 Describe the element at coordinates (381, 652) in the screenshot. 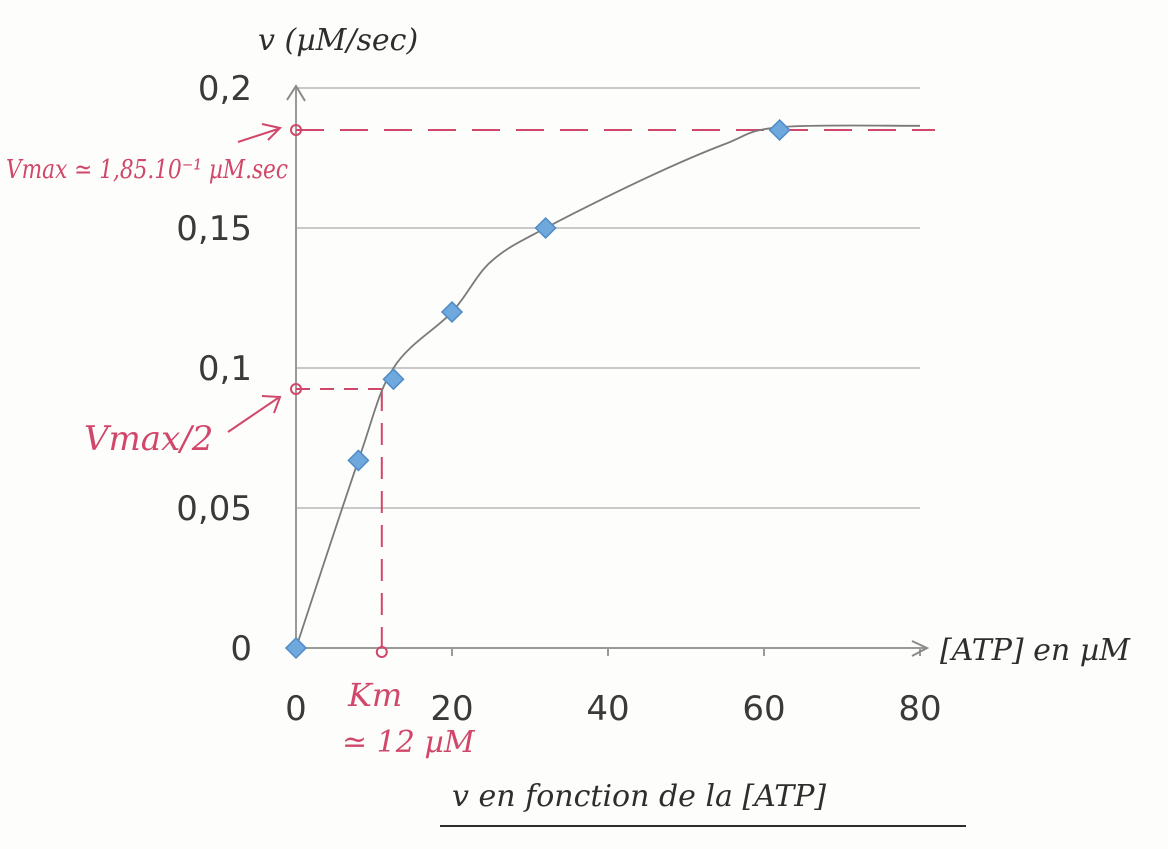

I see `km-marker` at that location.